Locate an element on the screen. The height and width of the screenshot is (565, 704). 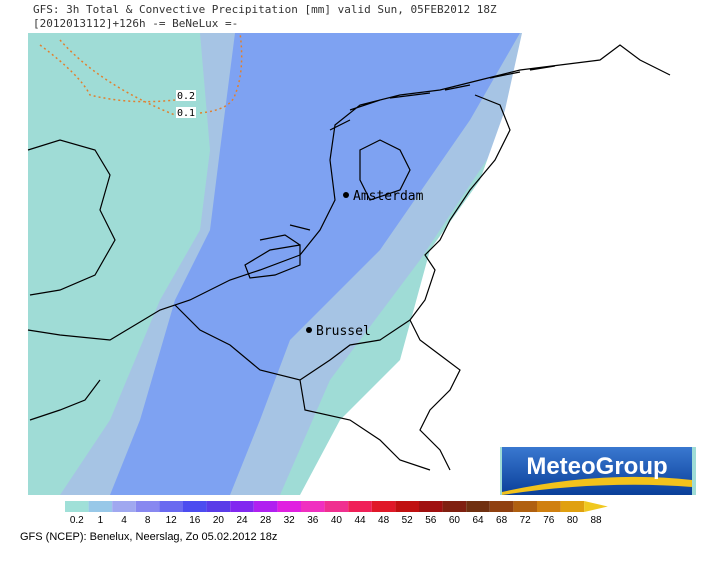
legend-label: 52 is located at coordinates (408, 520).